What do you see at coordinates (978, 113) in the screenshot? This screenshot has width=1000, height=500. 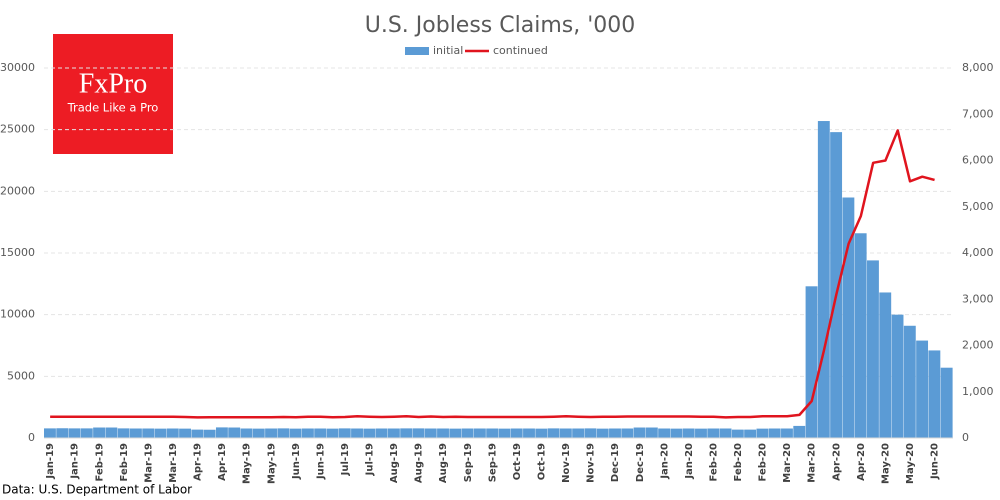 I see `y2-tick-label: 7,000` at bounding box center [978, 113].